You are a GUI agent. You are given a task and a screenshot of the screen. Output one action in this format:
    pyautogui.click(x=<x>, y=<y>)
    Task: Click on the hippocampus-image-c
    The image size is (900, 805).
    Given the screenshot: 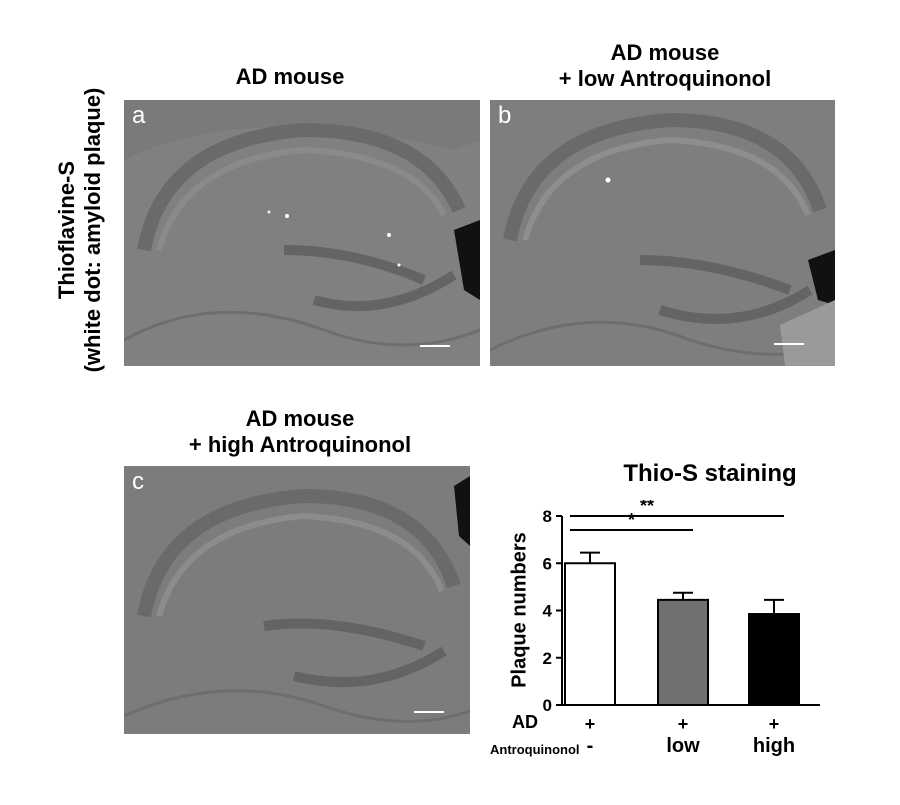 What is the action you would take?
    pyautogui.click(x=297, y=600)
    